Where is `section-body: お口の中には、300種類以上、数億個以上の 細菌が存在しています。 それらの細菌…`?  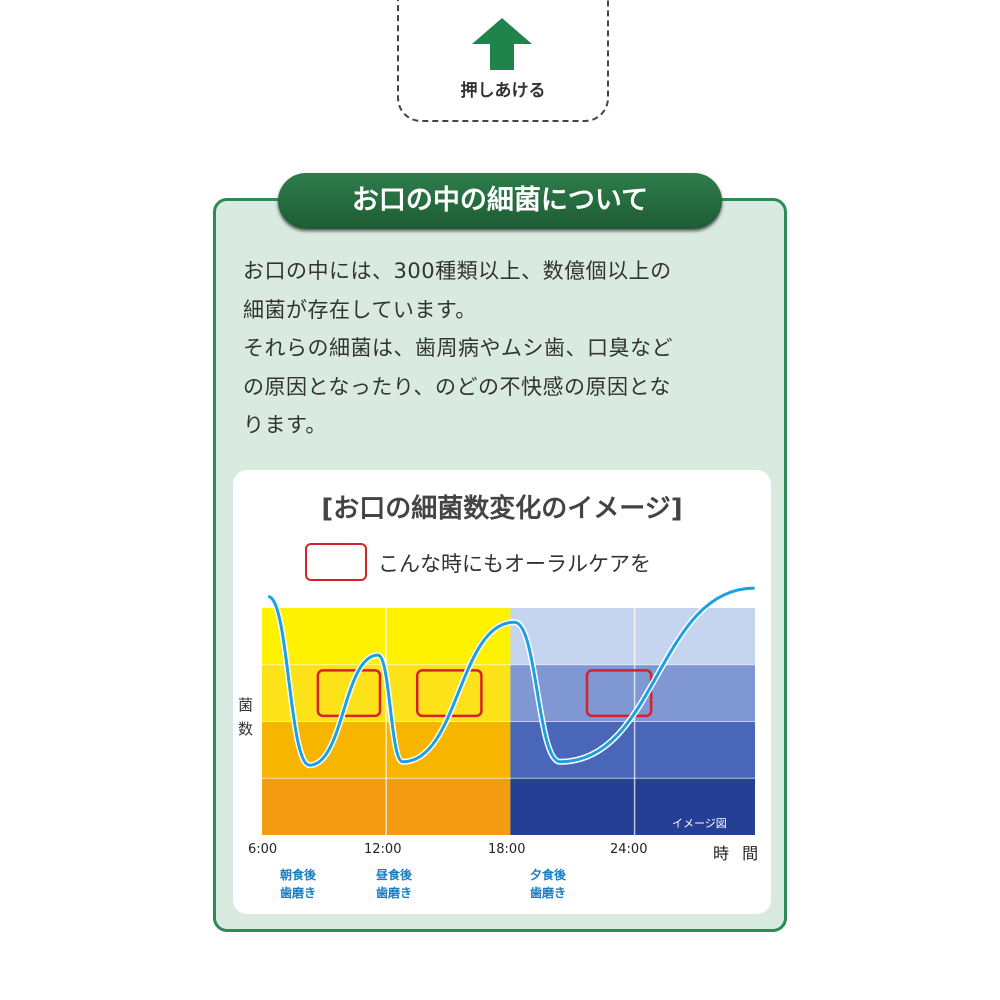 section-body: お口の中には、300種類以上、数億個以上の 細菌が存在しています。 それらの細菌… is located at coordinates (508, 348).